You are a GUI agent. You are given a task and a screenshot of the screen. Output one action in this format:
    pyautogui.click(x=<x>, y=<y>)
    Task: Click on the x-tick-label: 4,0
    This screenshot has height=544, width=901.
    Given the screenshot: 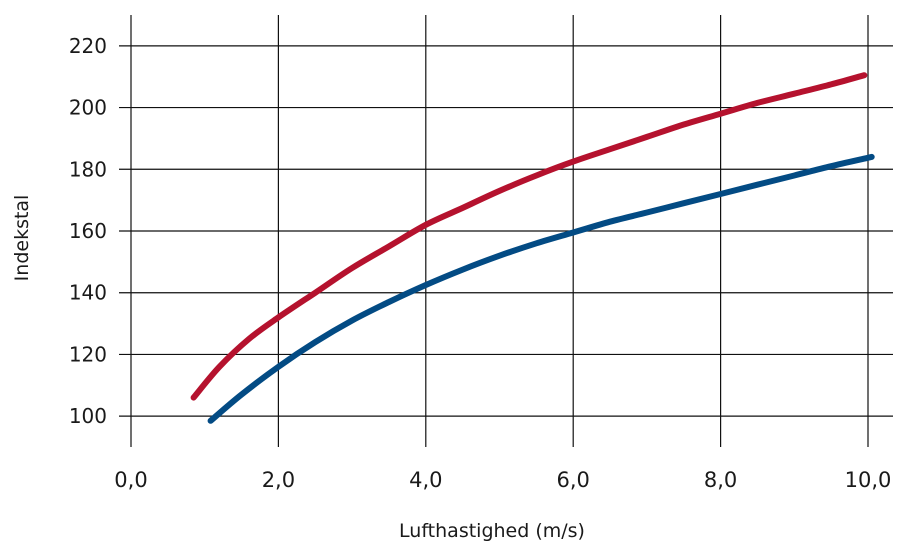 What is the action you would take?
    pyautogui.click(x=425, y=480)
    